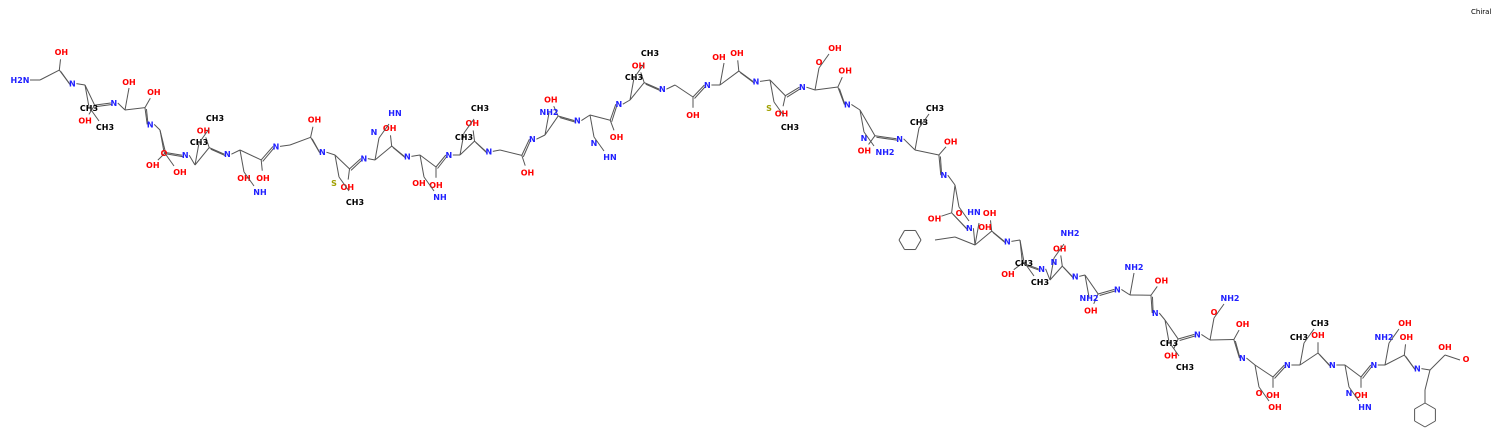 The height and width of the screenshot is (441, 1500). What do you see at coordinates (1364, 407) in the screenshot?
I see `side-chain-atom-label: HN` at bounding box center [1364, 407].